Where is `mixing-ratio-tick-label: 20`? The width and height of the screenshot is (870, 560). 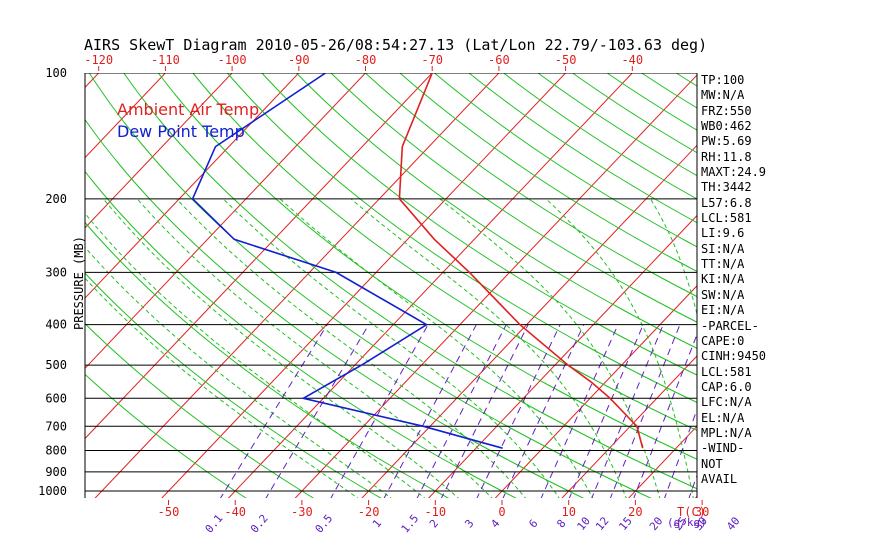 mixing-ratio-tick-label: 20 is located at coordinates (656, 523).